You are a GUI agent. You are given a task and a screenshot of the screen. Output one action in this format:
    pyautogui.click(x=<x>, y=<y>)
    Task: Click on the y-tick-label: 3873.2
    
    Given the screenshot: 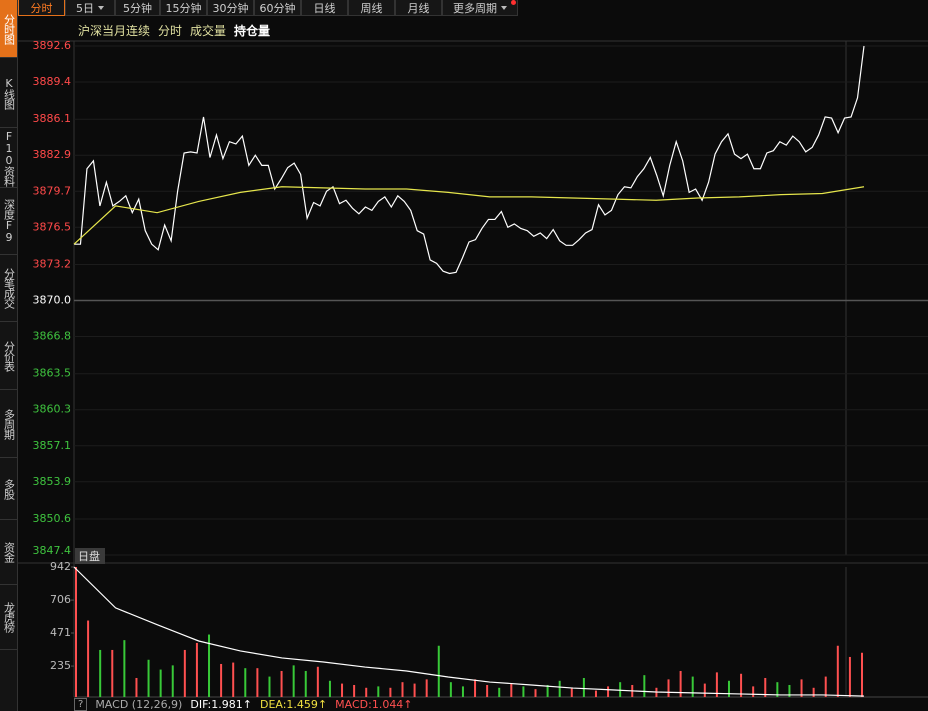 What is the action you would take?
    pyautogui.click(x=52, y=263)
    